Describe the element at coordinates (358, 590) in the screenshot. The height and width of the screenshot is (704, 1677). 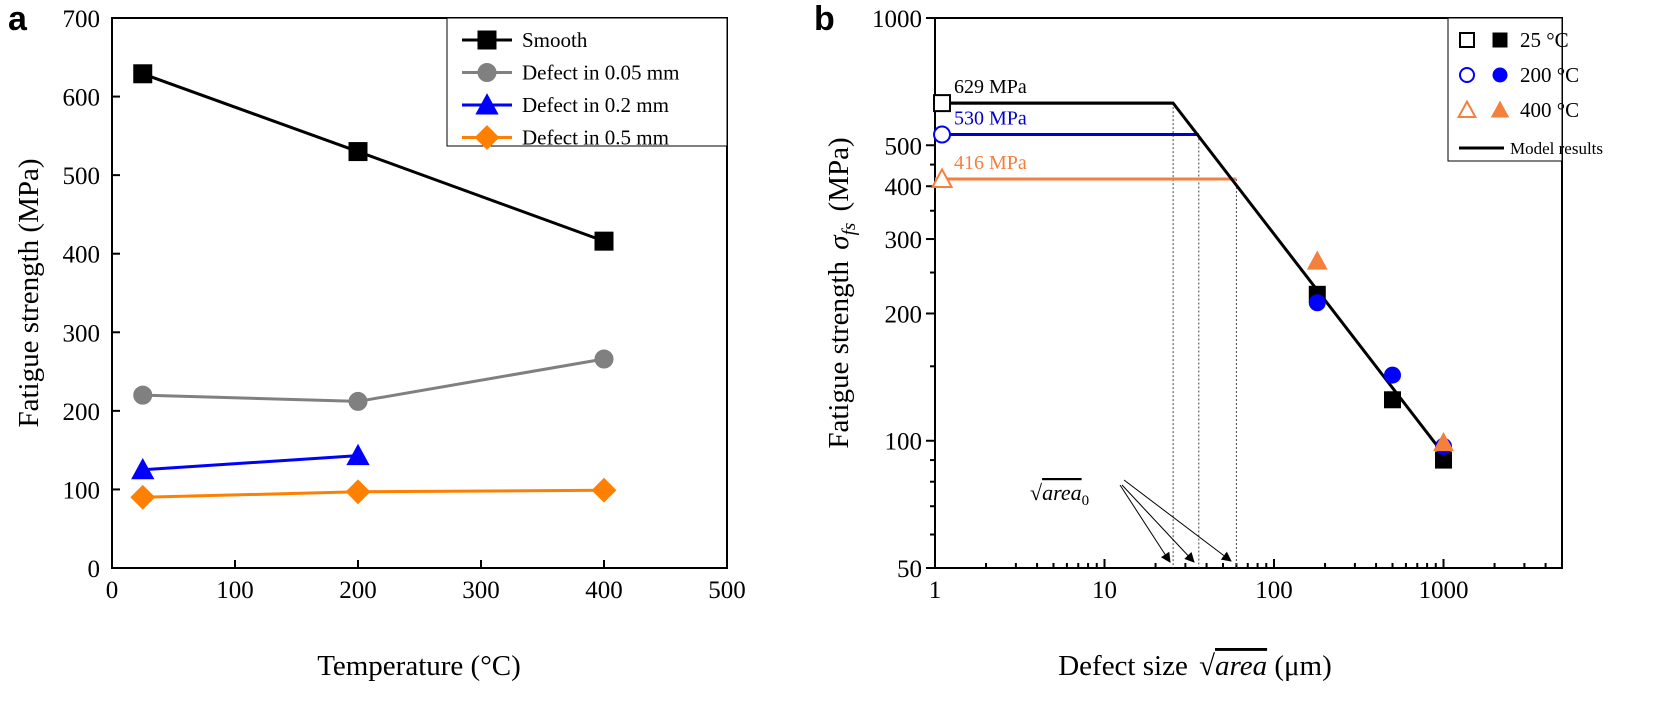
I see `x-tick-label-a: 200` at that location.